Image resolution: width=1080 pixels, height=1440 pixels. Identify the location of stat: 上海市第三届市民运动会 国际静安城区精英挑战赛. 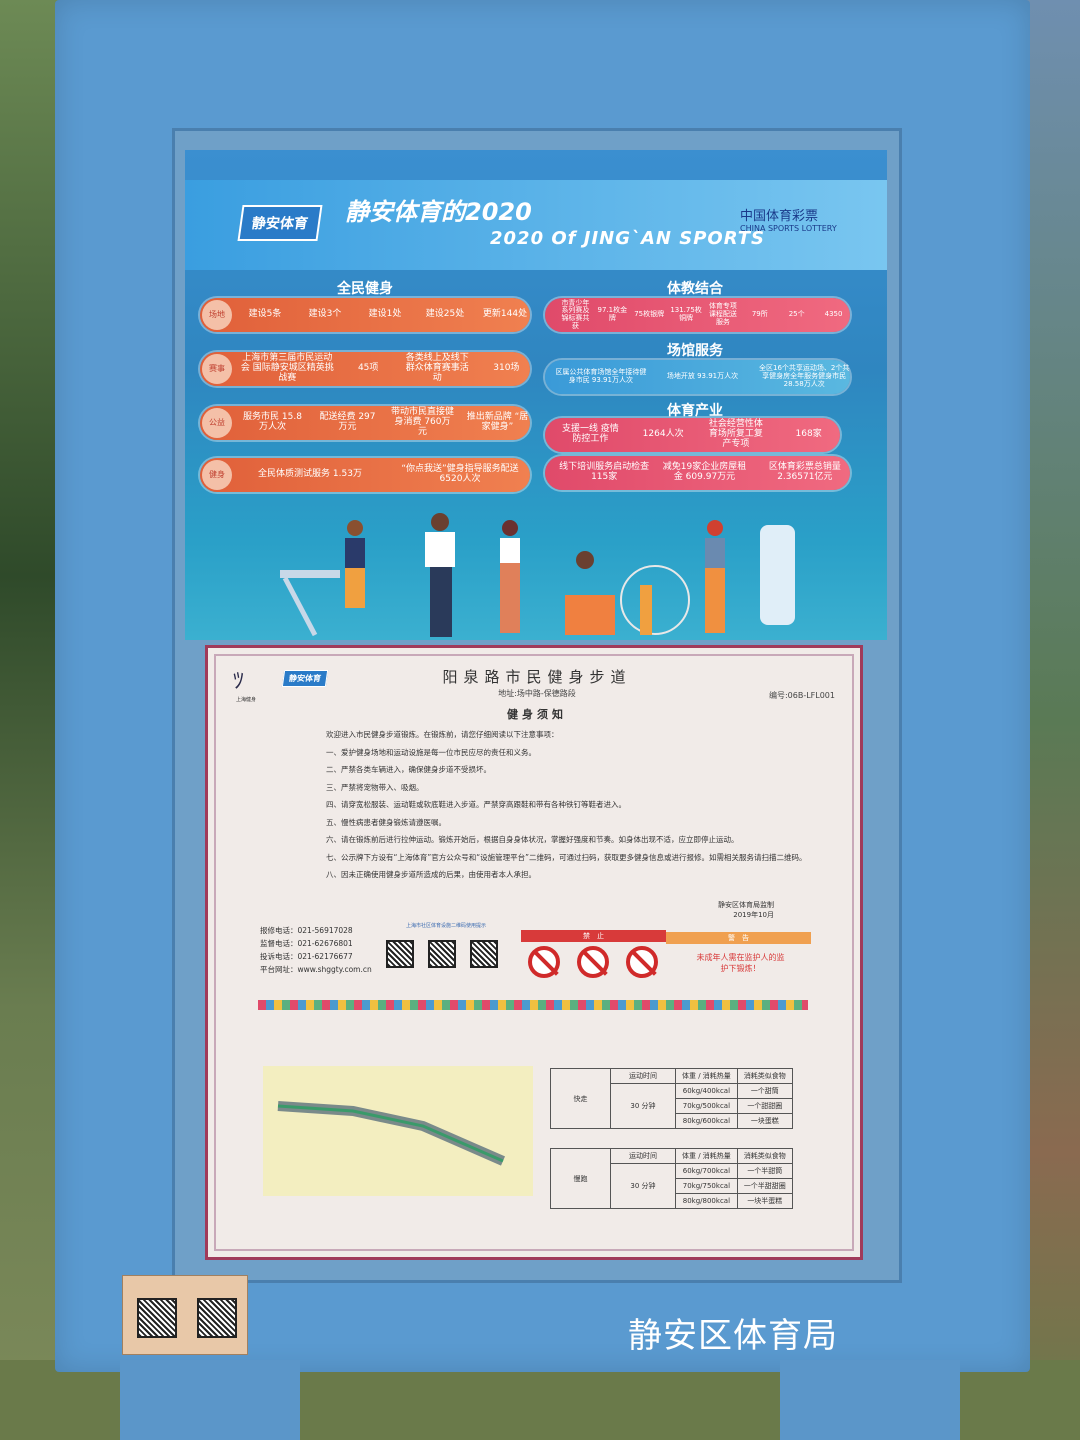
(287, 368).